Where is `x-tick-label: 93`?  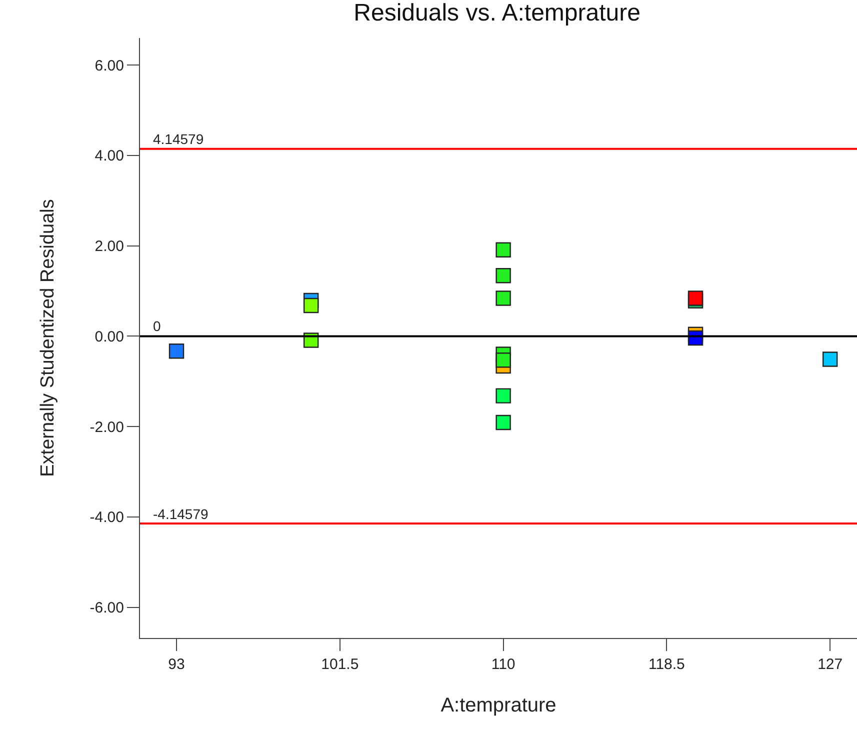 x-tick-label: 93 is located at coordinates (176, 664).